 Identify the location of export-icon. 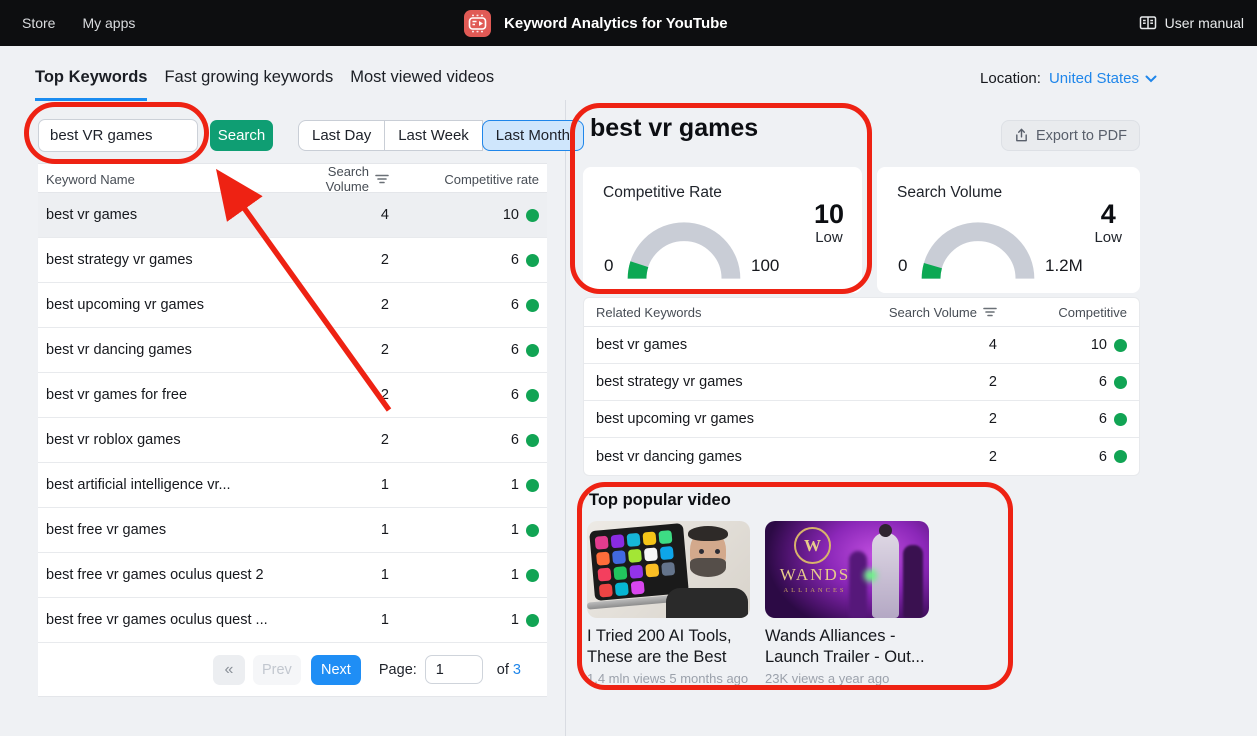
(1021, 135).